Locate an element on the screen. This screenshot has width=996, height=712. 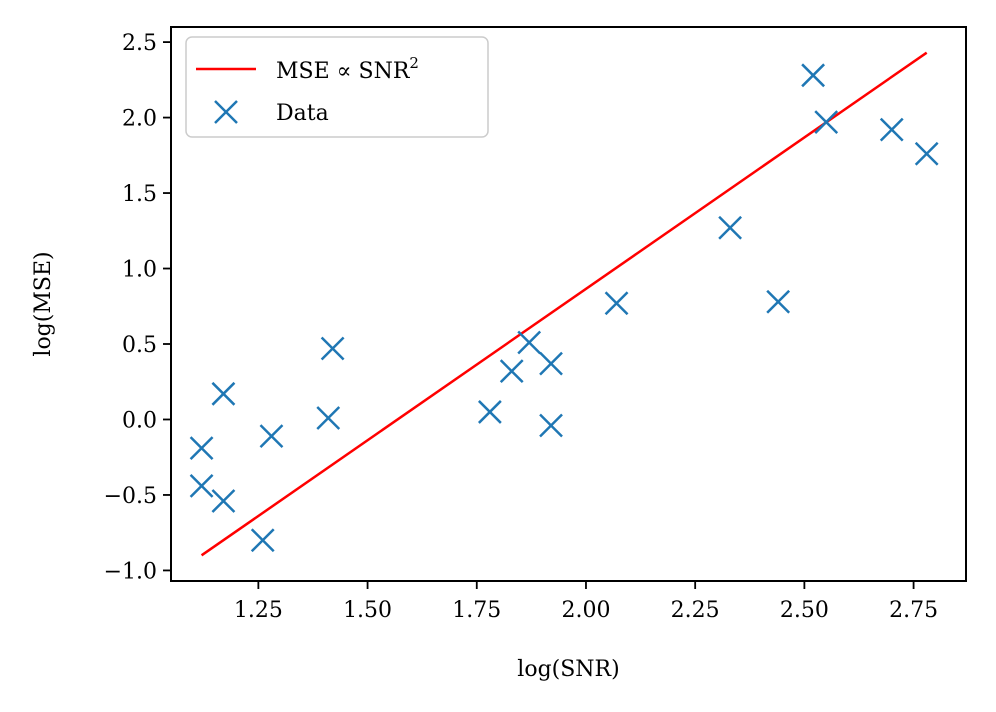
legend: MSE ∝ SNR2 Data is located at coordinates (337, 87).